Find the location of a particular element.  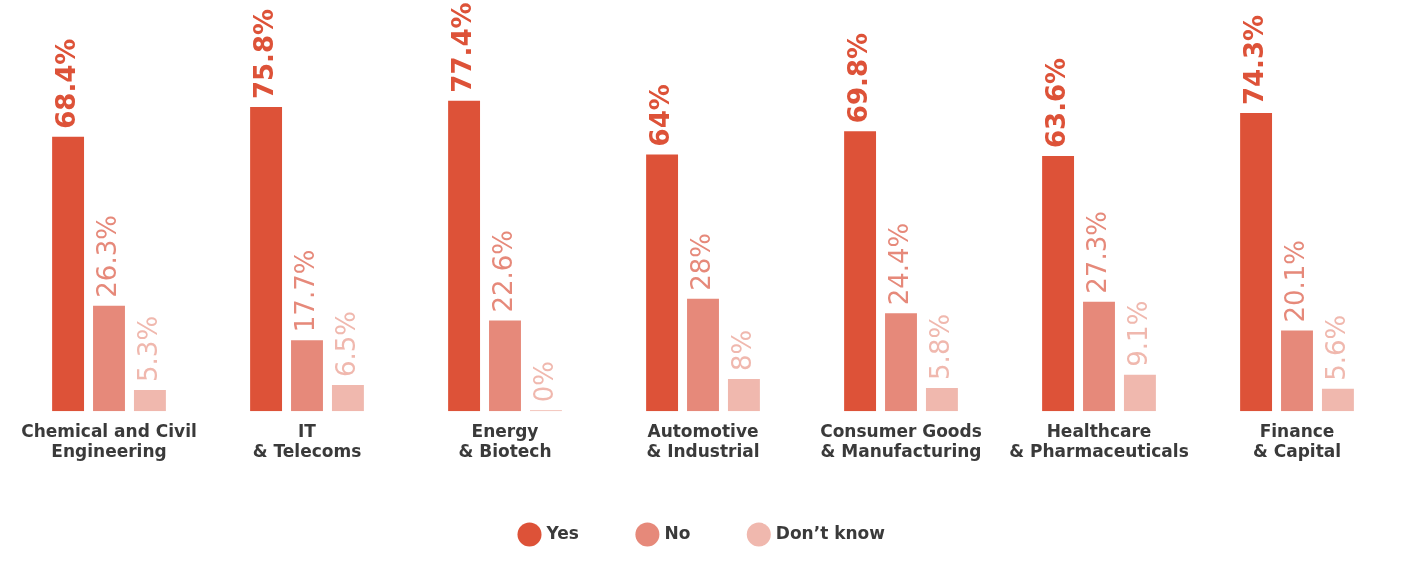

data-label: 22.6% is located at coordinates (502, 271).